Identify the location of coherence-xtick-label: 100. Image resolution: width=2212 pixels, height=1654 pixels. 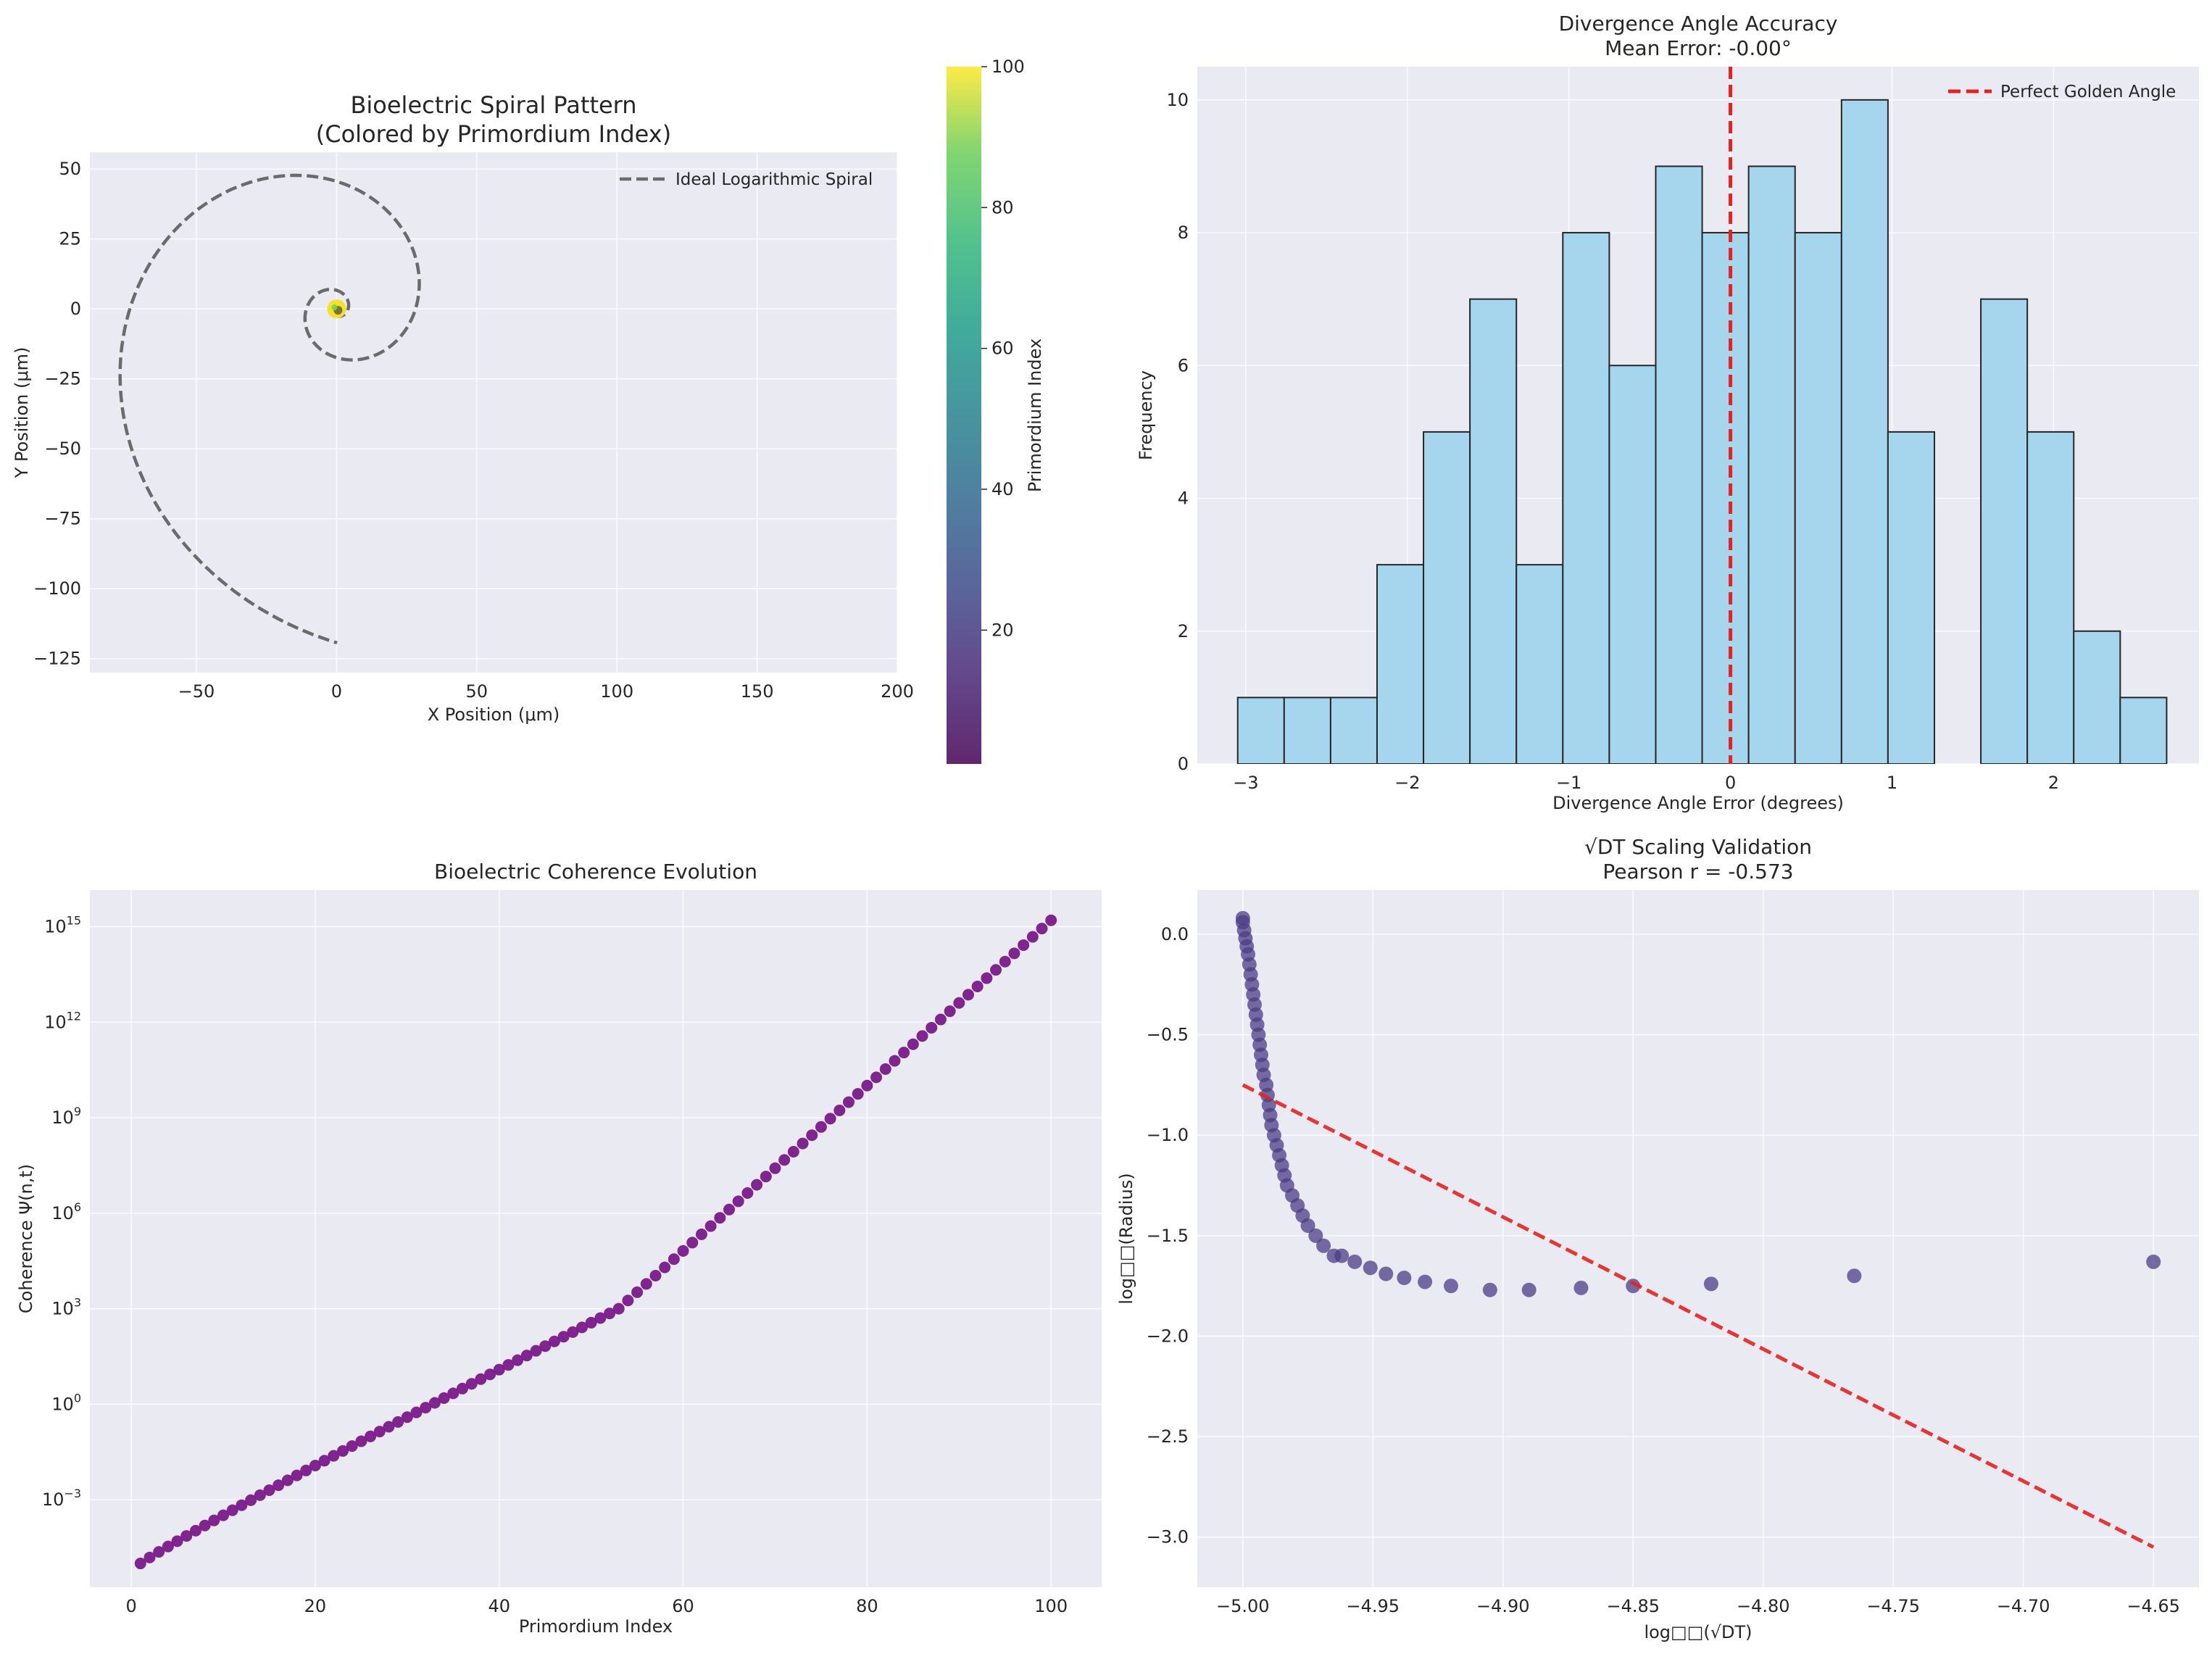
(1051, 1606).